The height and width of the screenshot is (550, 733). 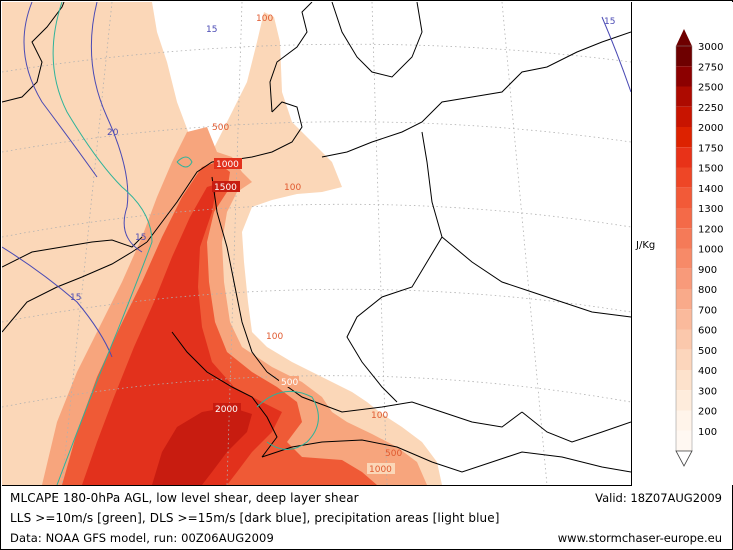 What do you see at coordinates (710, 88) in the screenshot?
I see `legend-level-label: 2500` at bounding box center [710, 88].